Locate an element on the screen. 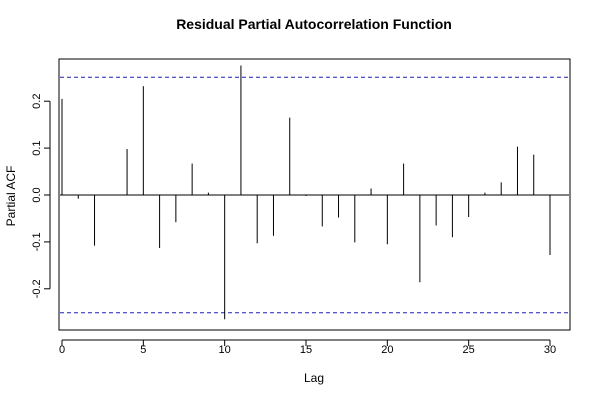  x-tick-label: 20 is located at coordinates (387, 350).